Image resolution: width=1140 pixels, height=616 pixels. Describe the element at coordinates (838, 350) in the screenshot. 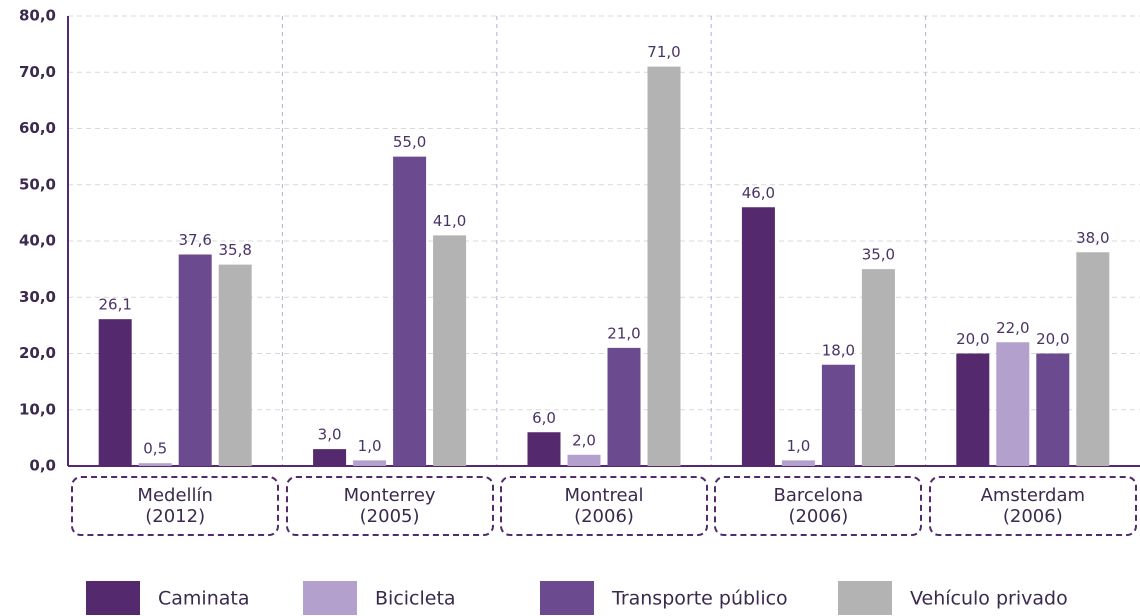

I see `value-label: 18,0` at that location.